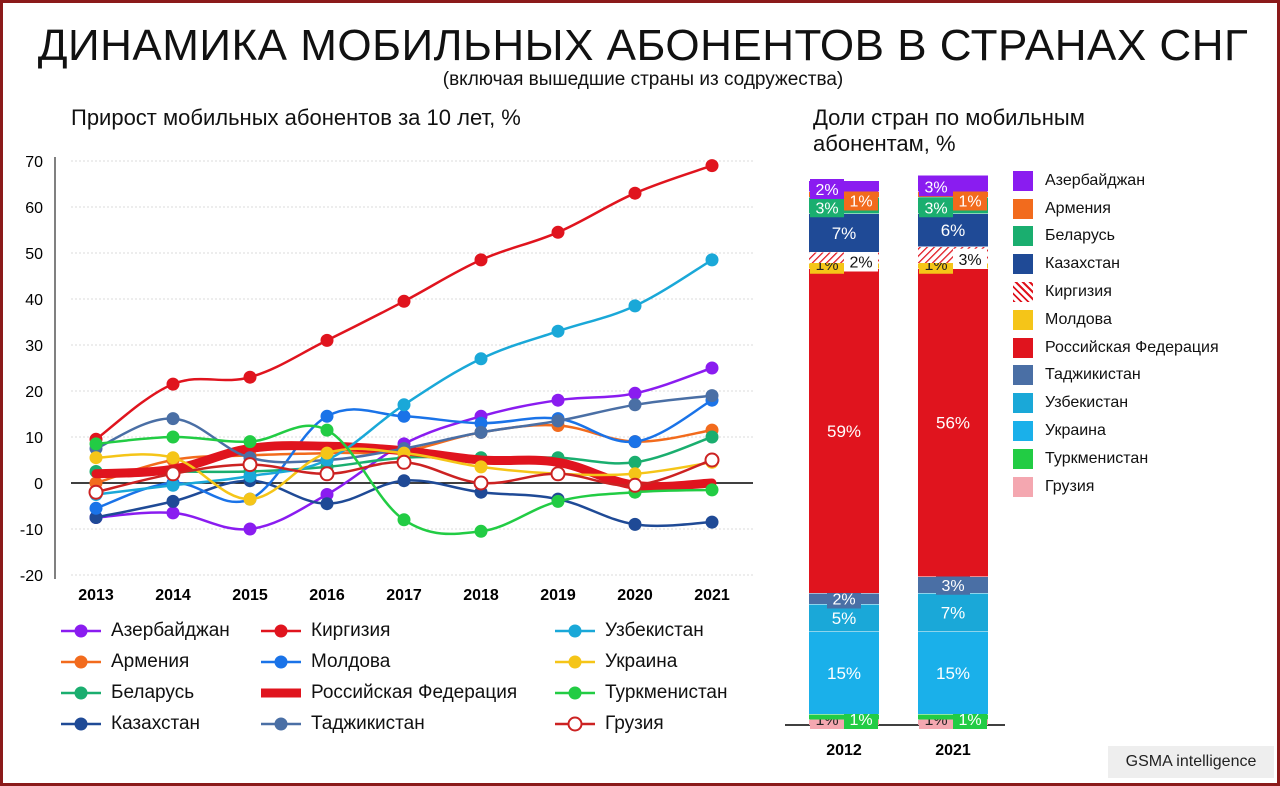  I want to click on legend-label: Туркменистан, so click(1097, 458).